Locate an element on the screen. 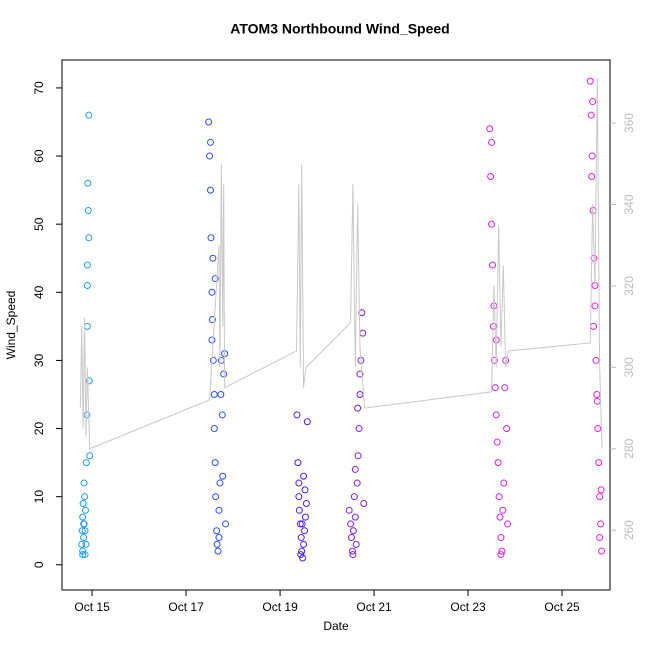 This screenshot has height=655, width=650. y2-tick-label: 340 is located at coordinates (629, 204).